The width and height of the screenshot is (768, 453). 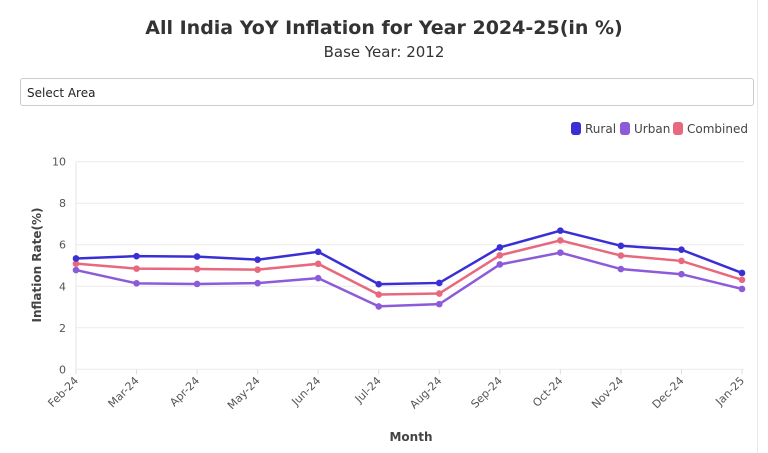 What do you see at coordinates (62, 203) in the screenshot?
I see `y-tick-label: 8` at bounding box center [62, 203].